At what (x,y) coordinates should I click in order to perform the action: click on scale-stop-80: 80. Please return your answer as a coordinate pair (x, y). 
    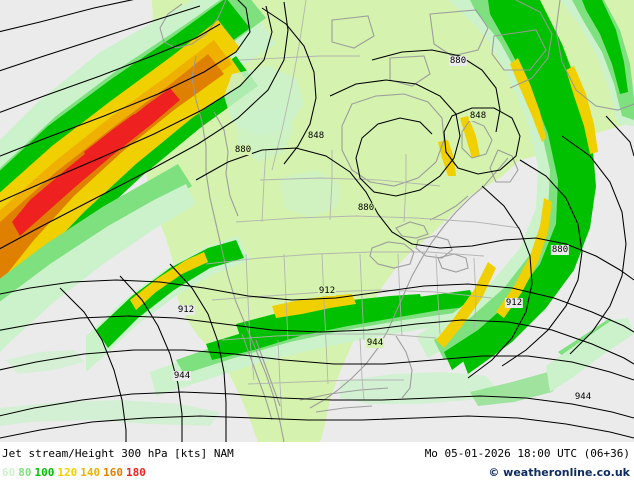
    Looking at the image, I should click on (25, 472).